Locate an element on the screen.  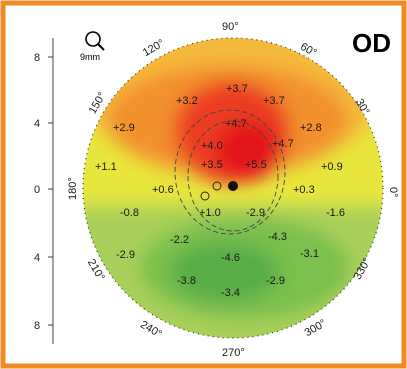
angle-label: 270° is located at coordinates (233, 353).